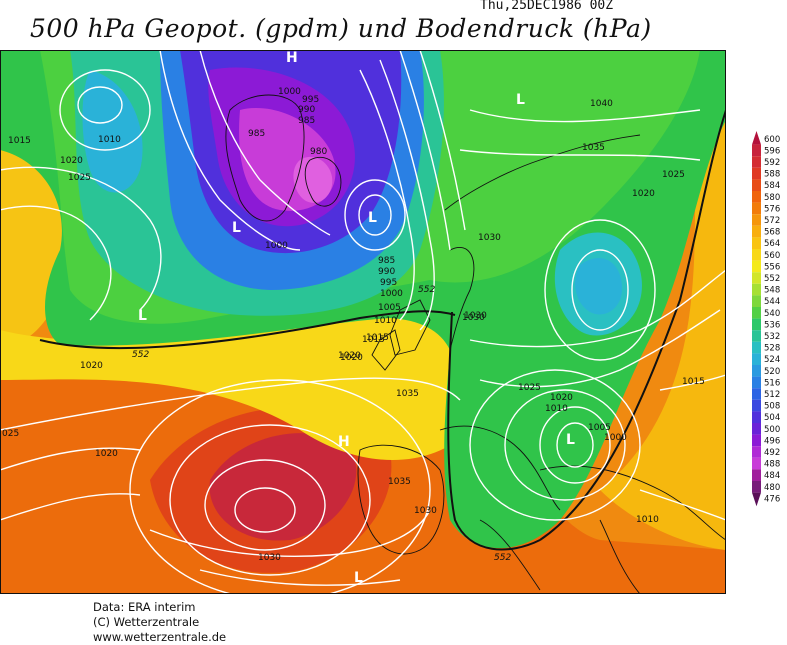  I want to click on scale-tick-label: 592, so click(772, 163).